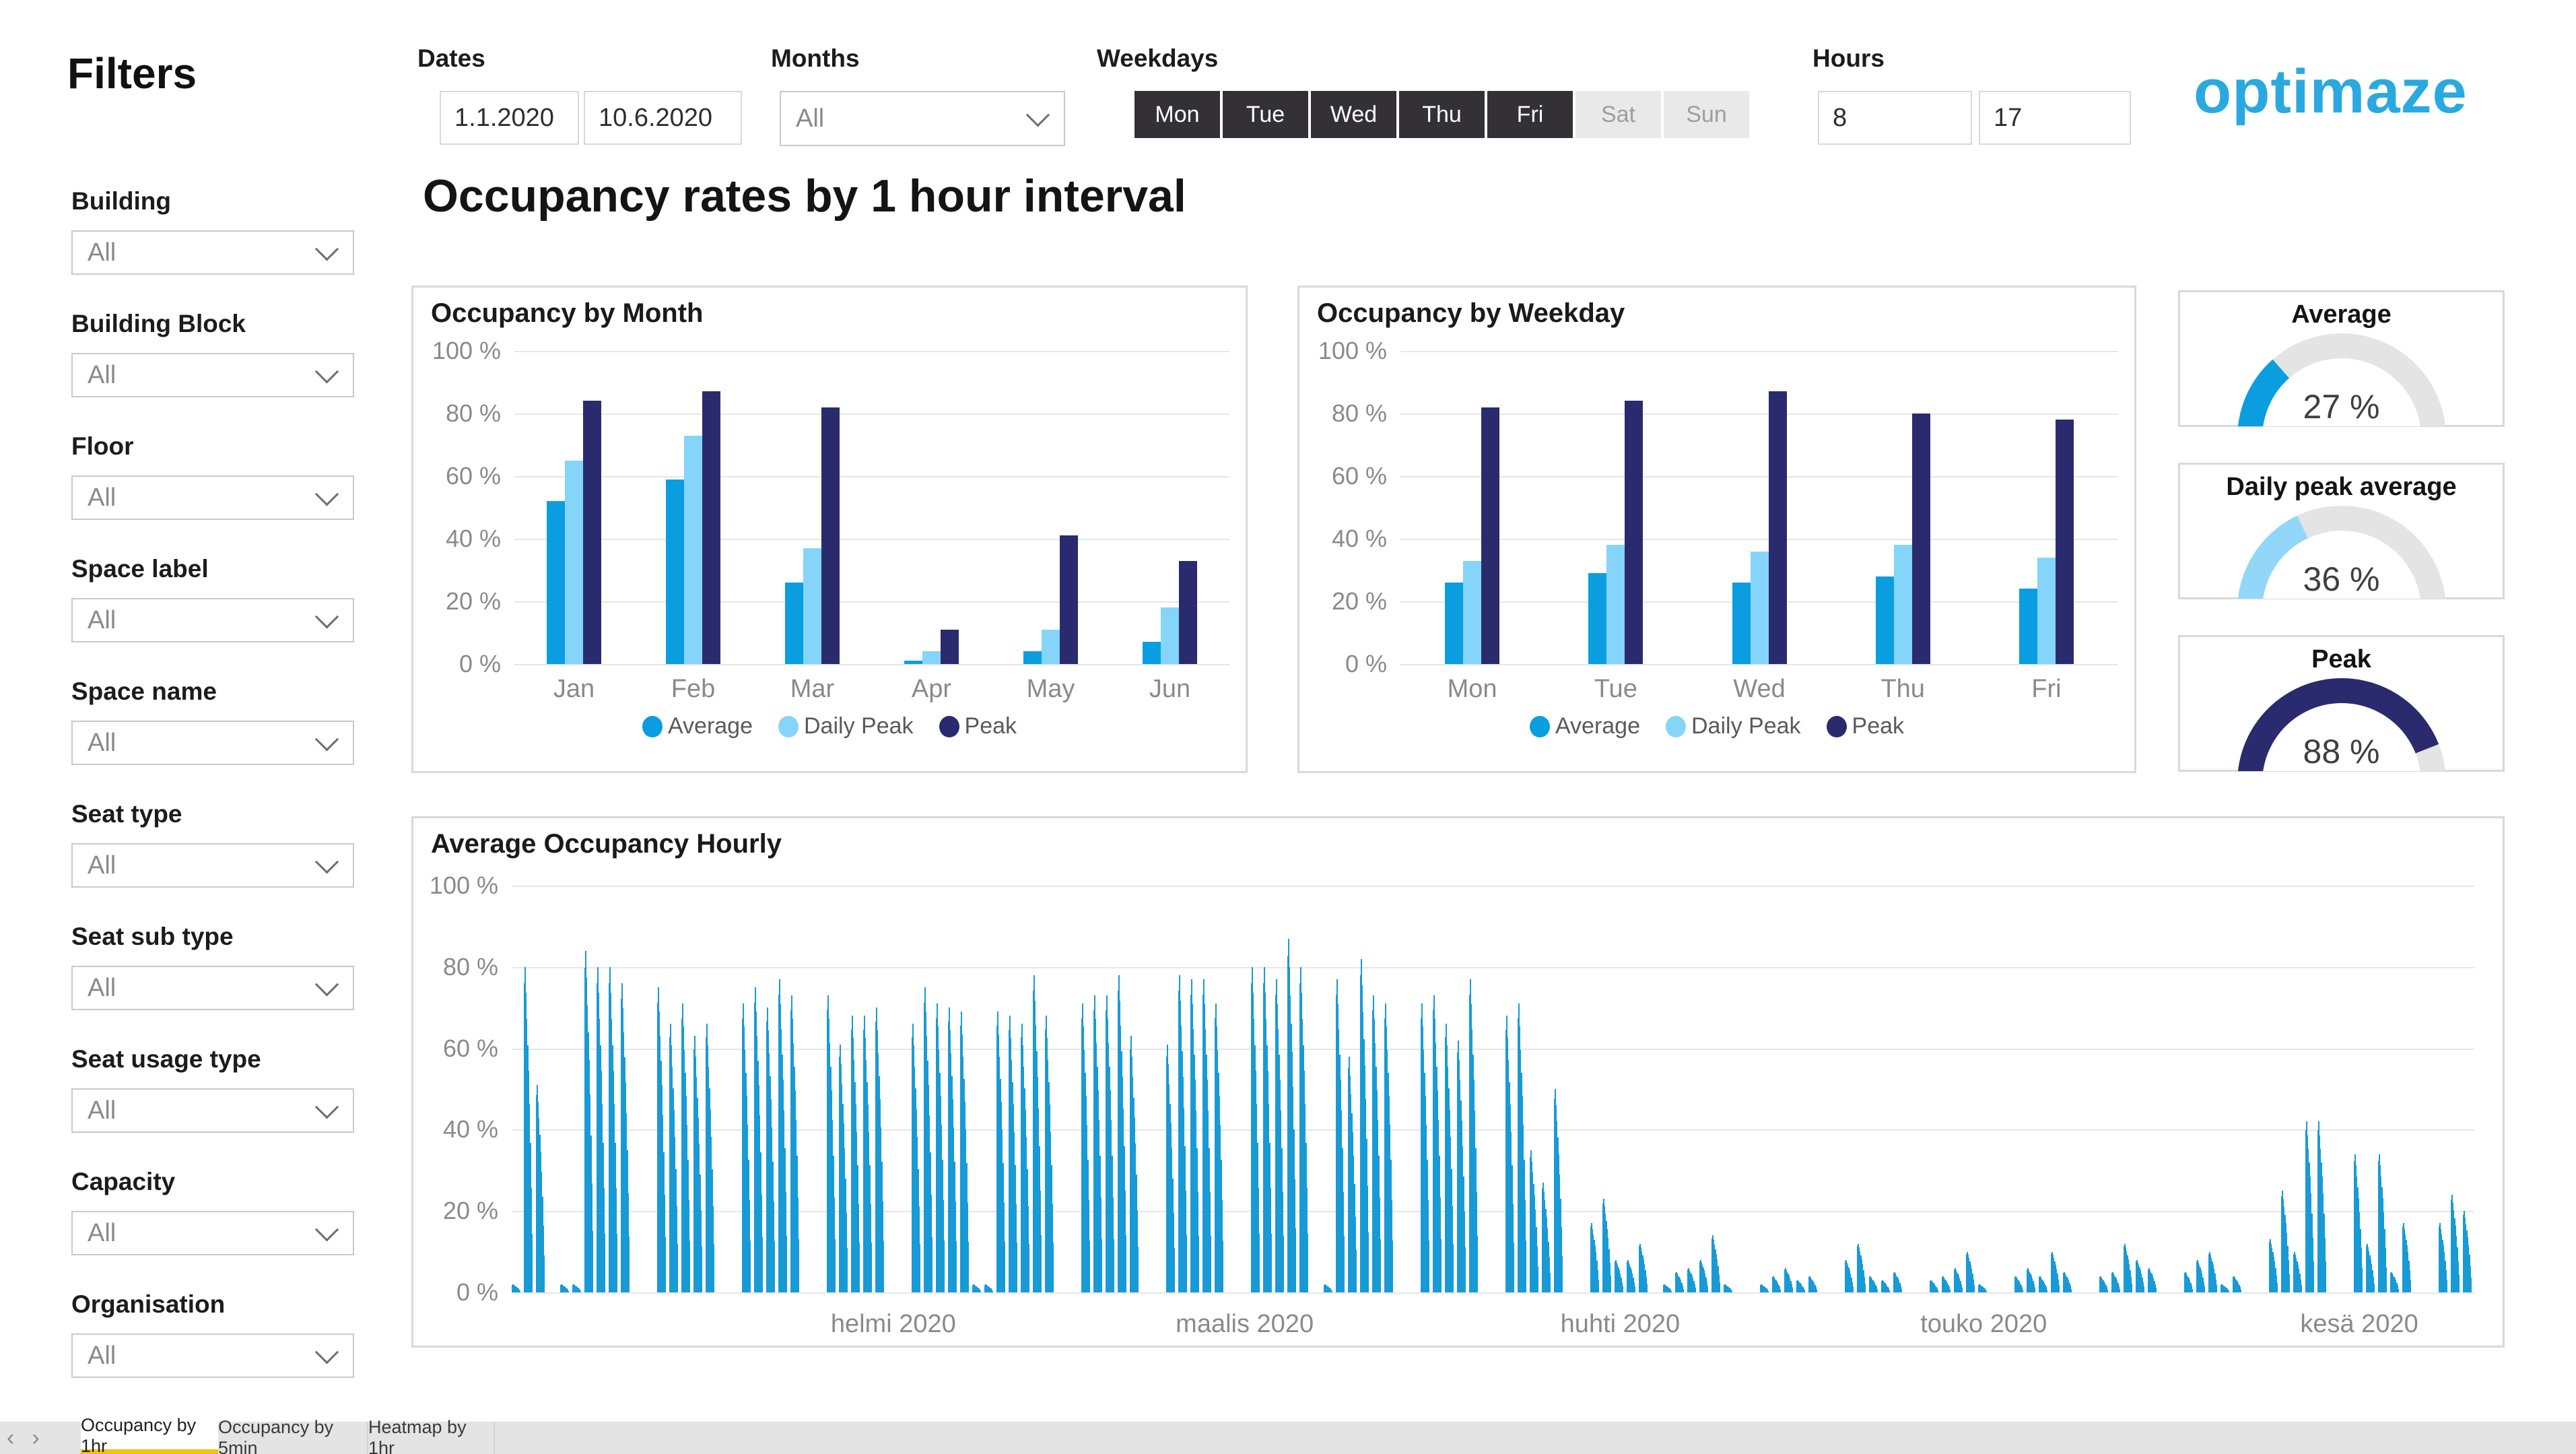 This screenshot has height=1454, width=2576. I want to click on hour-to-input: 17, so click(2055, 118).